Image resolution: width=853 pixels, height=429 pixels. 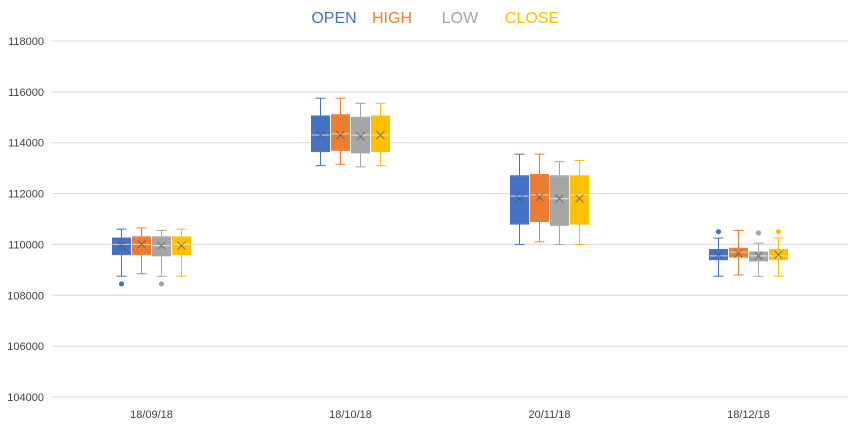 What do you see at coordinates (350, 415) in the screenshot?
I see `x-tick-label: 18/10/18` at bounding box center [350, 415].